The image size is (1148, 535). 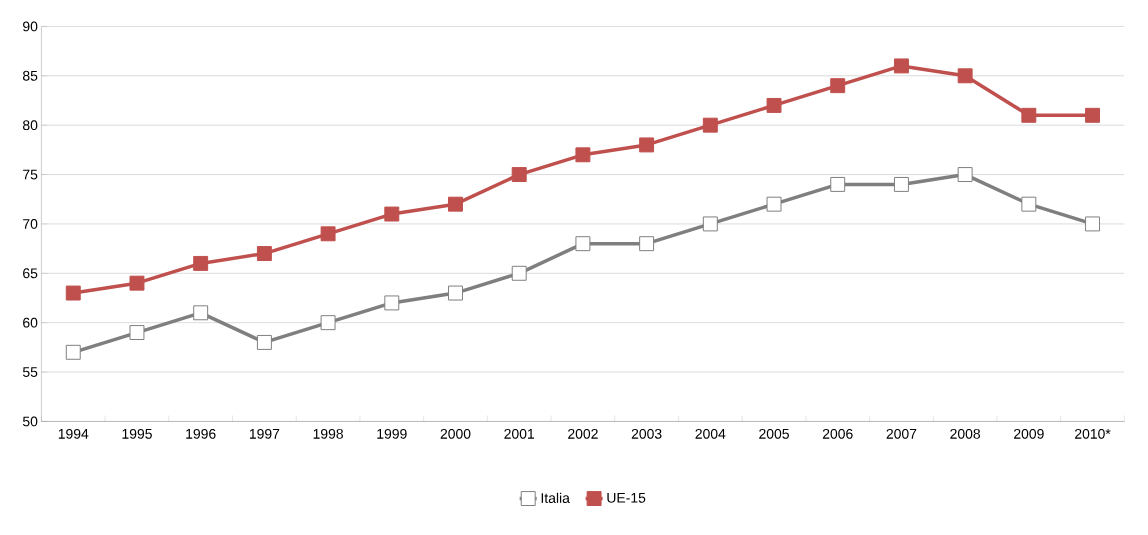 What do you see at coordinates (30, 174) in the screenshot?
I see `y-tick-label: 75` at bounding box center [30, 174].